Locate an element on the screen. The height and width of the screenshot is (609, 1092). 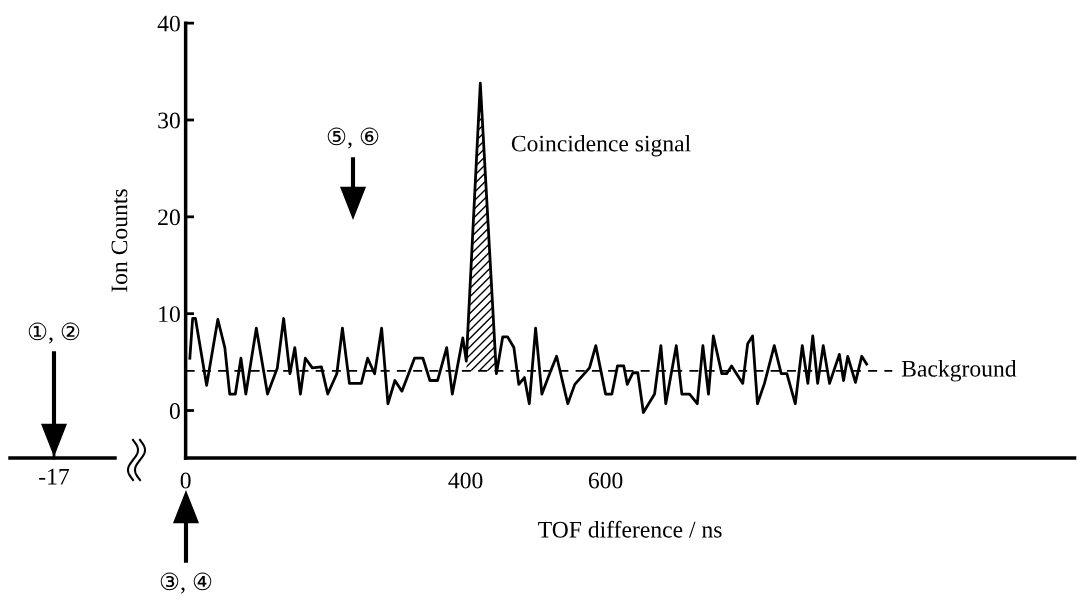
y-axis-title: Ion Counts is located at coordinates (119, 240).